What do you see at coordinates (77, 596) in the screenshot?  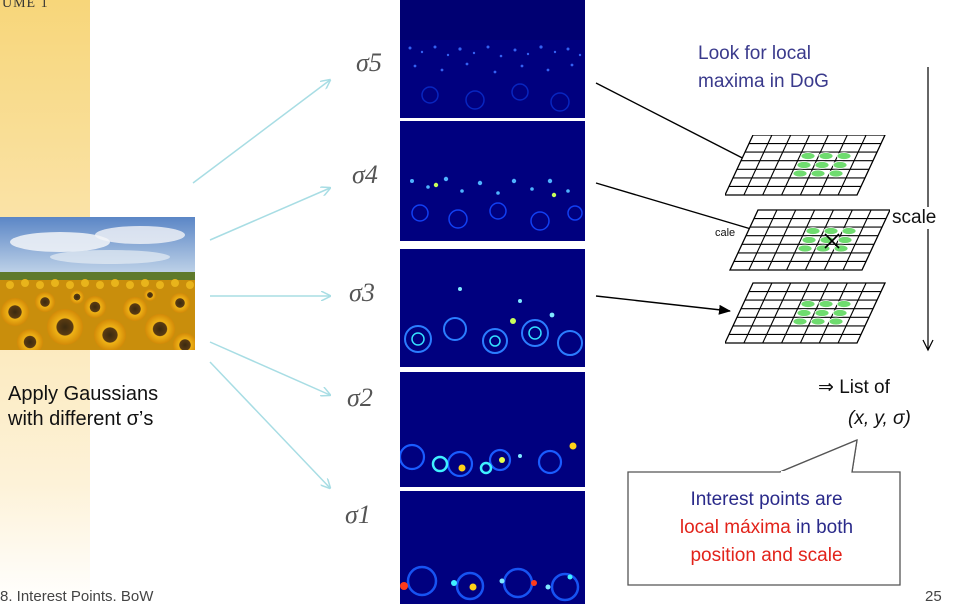 I see `slide-footer: 8. Interest Points. BoW` at bounding box center [77, 596].